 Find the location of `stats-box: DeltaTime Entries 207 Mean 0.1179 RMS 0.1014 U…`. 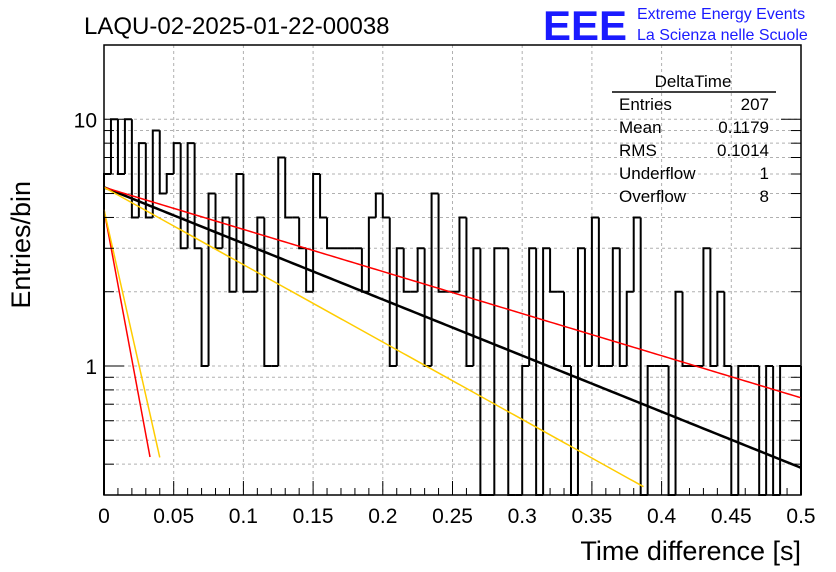

stats-box: DeltaTime Entries 207 Mean 0.1179 RMS 0.1014 U… is located at coordinates (694, 139).